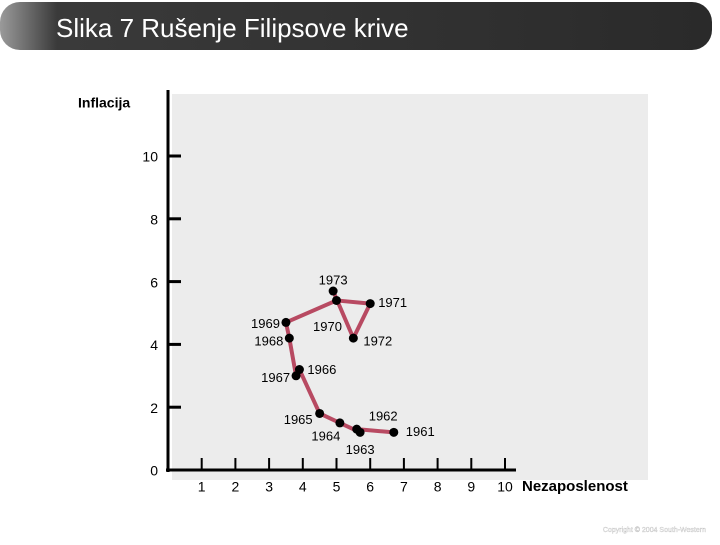  Describe the element at coordinates (392, 302) in the screenshot. I see `point-label: 1971` at that location.